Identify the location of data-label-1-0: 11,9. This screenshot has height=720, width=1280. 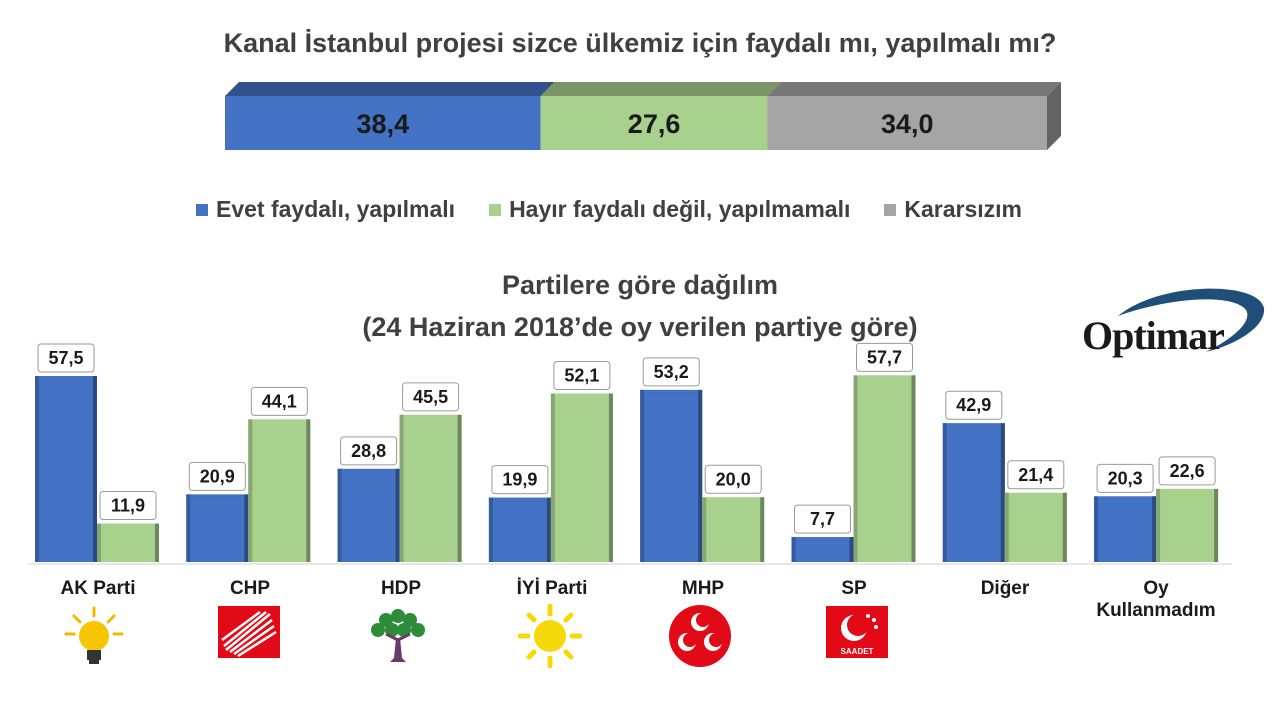
(128, 506).